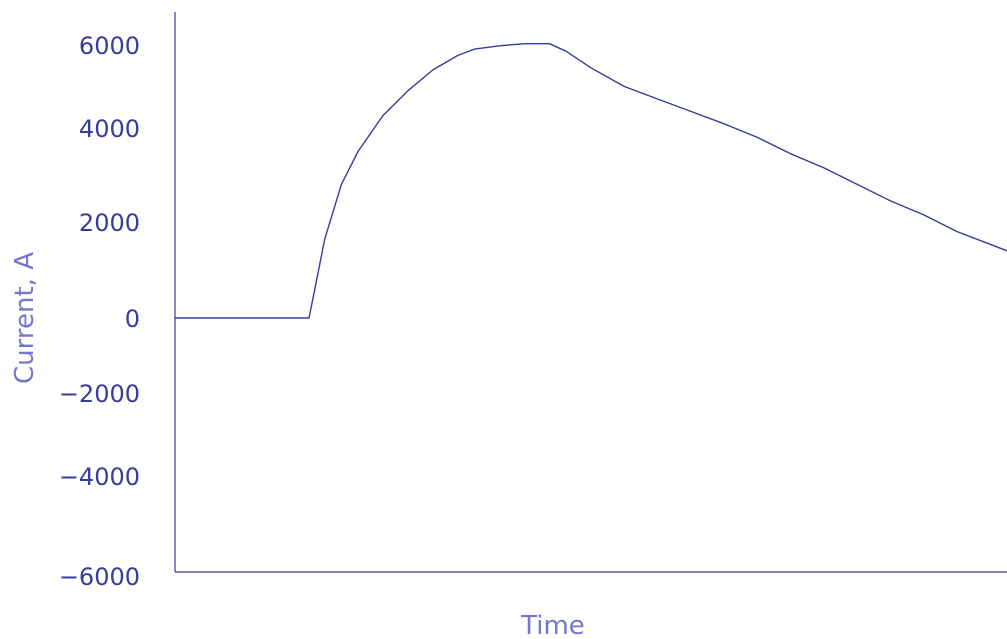  I want to click on y-tick-label: −2000, so click(99, 394).